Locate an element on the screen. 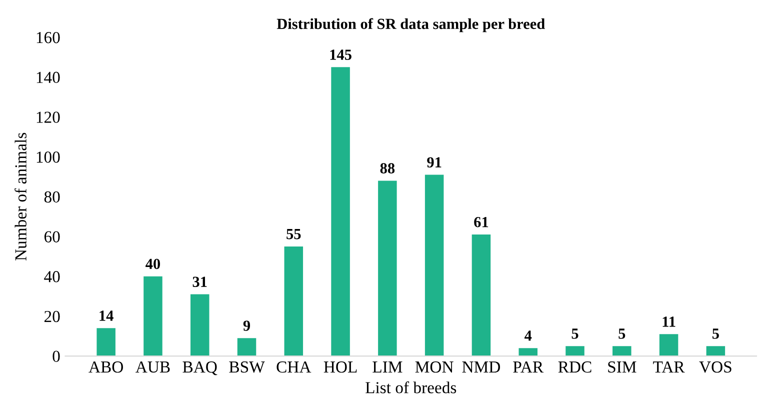 The width and height of the screenshot is (768, 414). y-tick-label: 60 is located at coordinates (52, 236).